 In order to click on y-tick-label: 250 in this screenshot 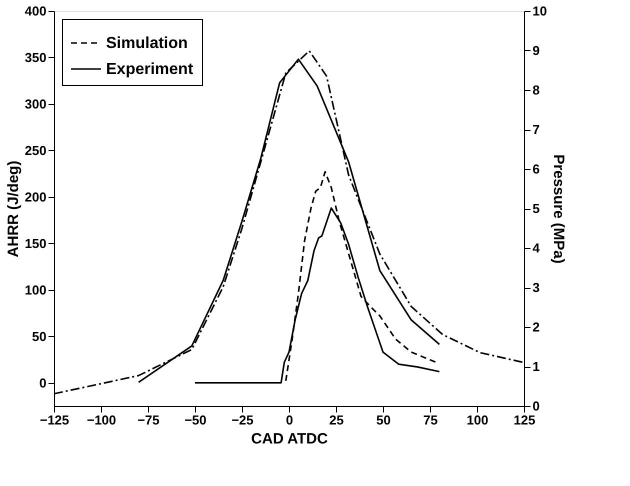, I will do `click(35, 150)`.